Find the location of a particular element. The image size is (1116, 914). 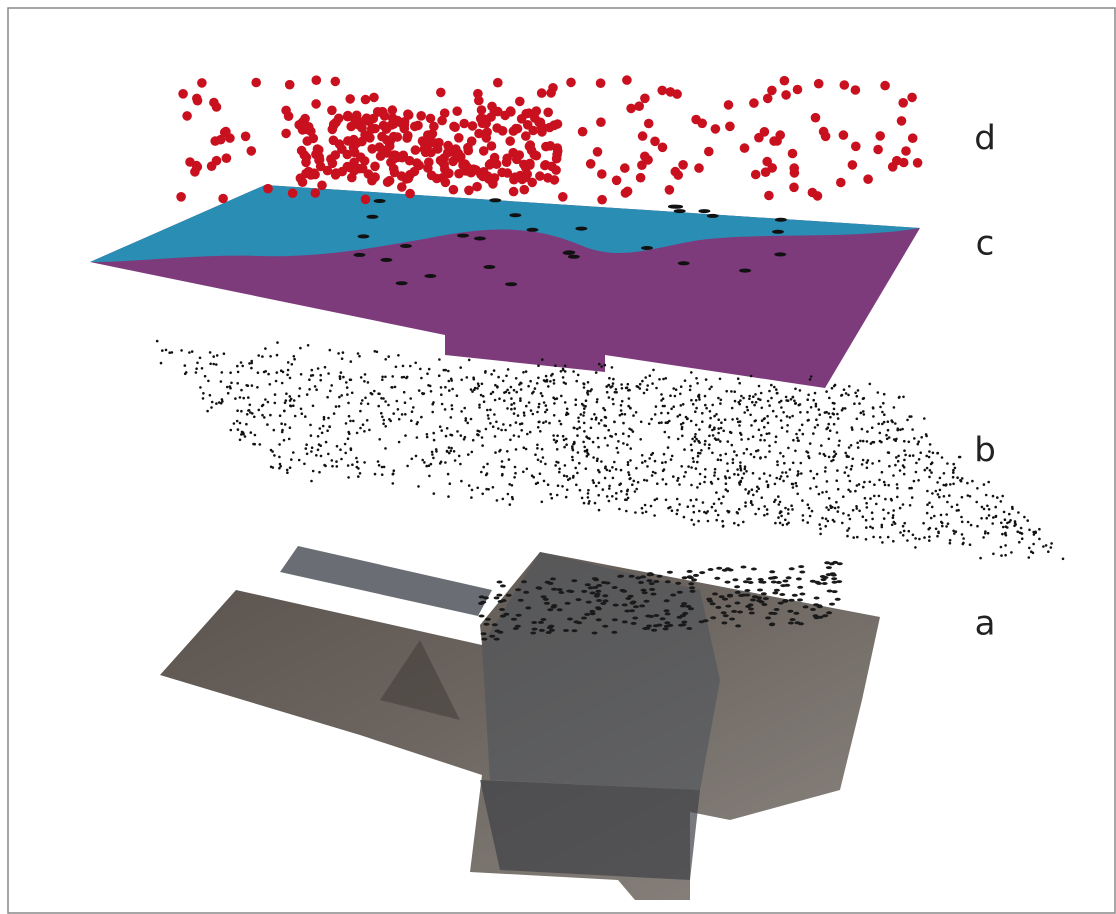

layer-label: a is located at coordinates (985, 624).